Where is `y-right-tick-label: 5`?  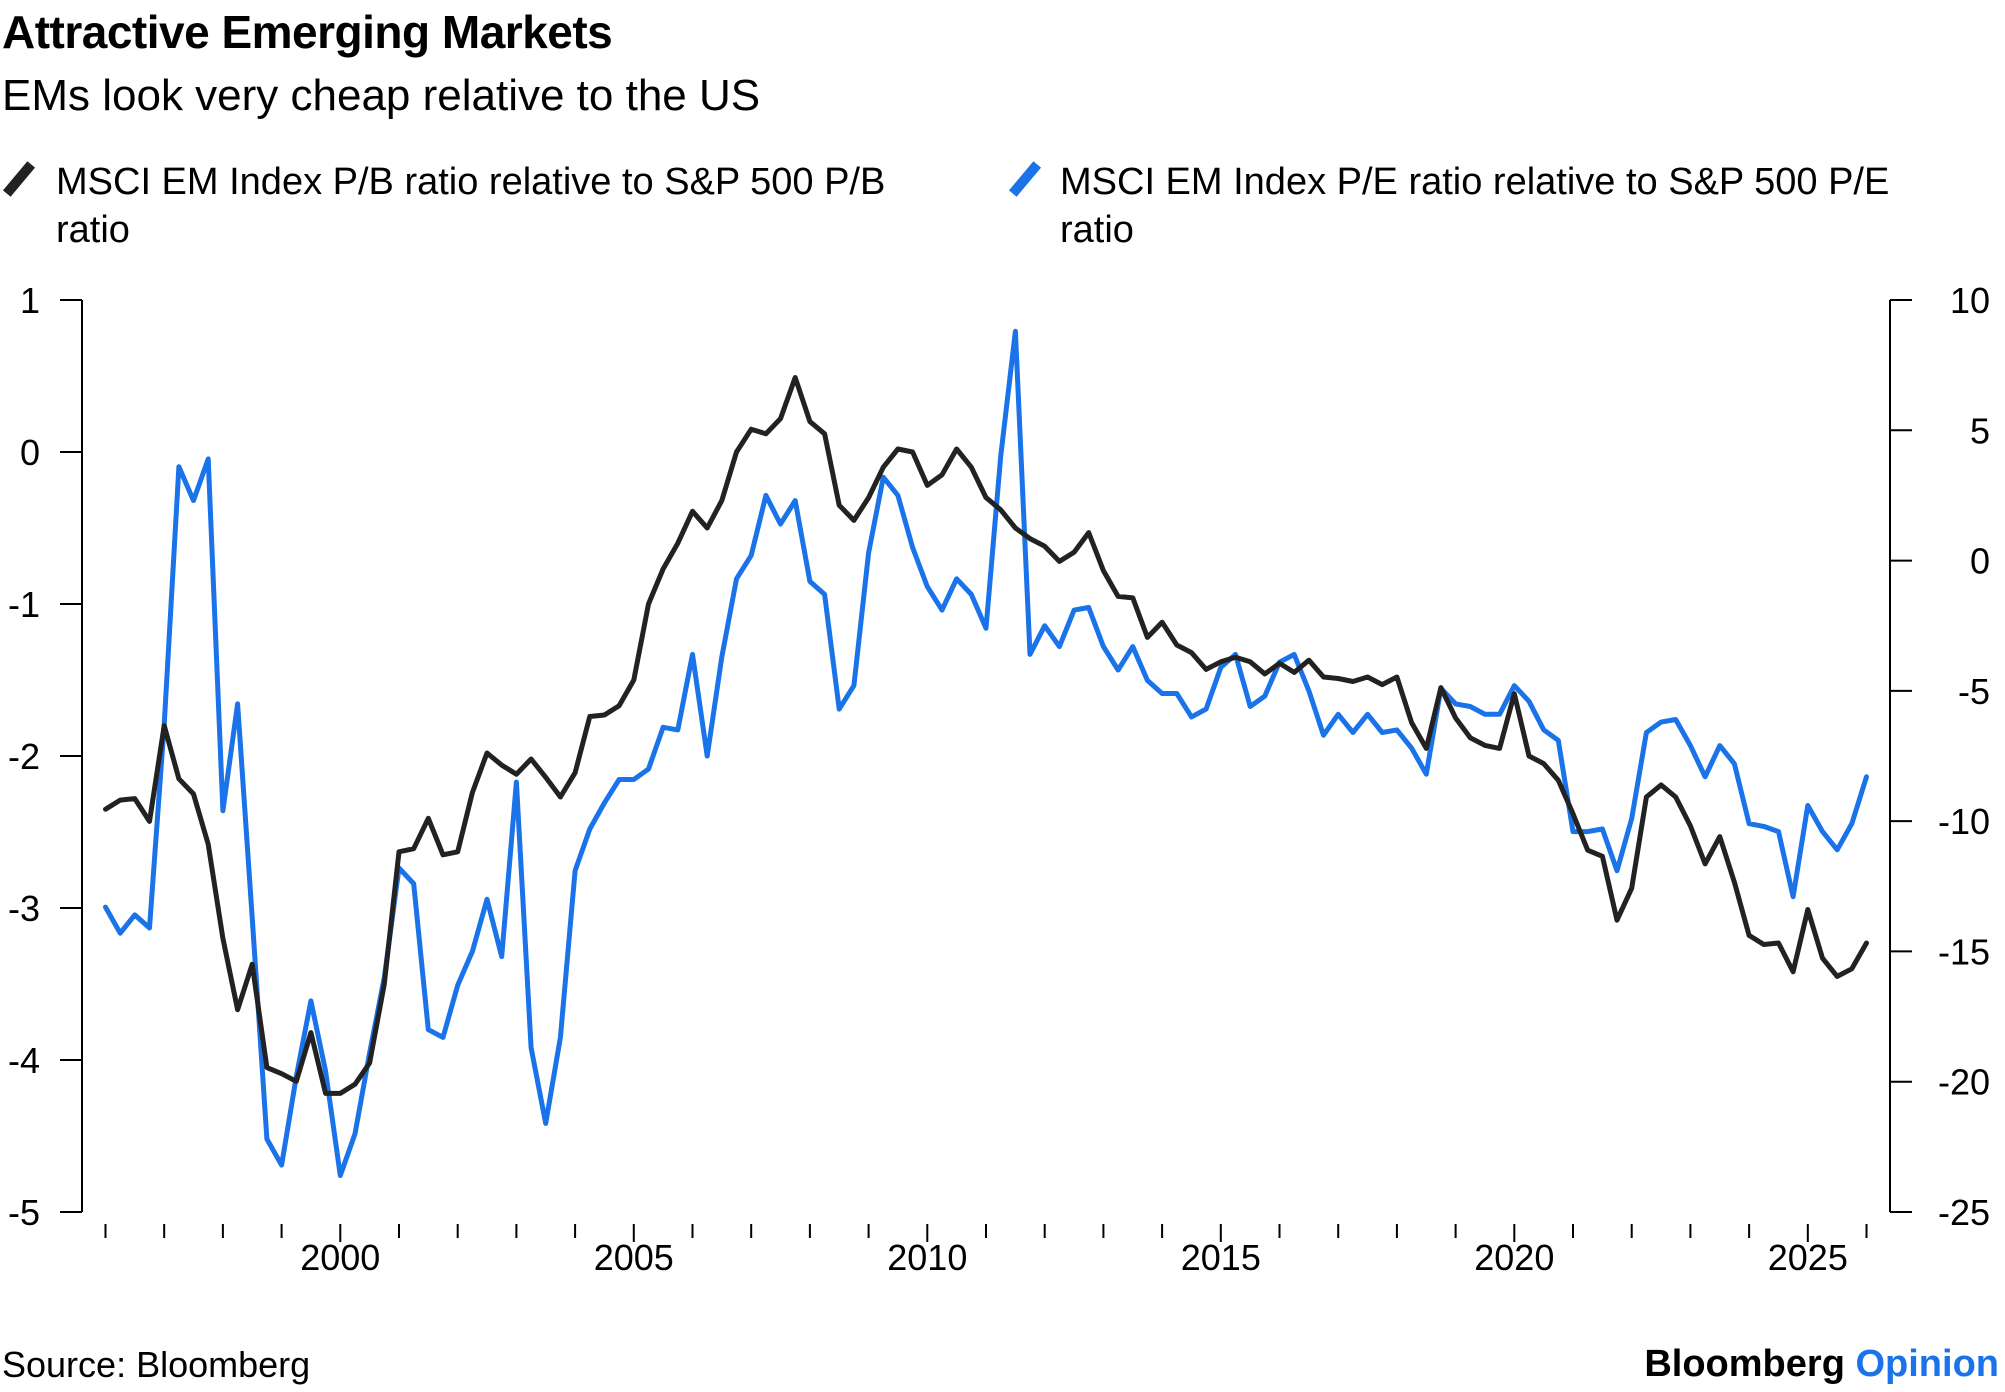
y-right-tick-label: 5 is located at coordinates (1980, 430).